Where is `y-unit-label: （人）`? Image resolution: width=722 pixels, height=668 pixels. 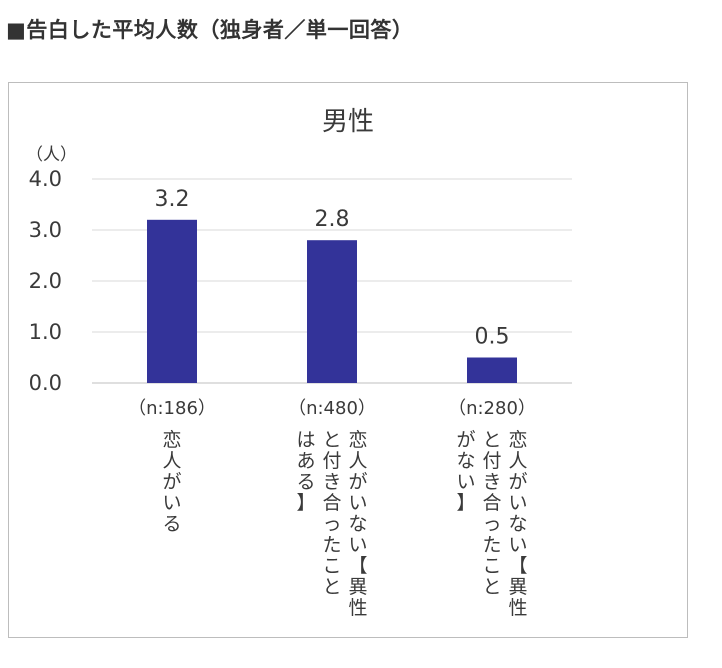 y-unit-label: （人） is located at coordinates (51, 155).